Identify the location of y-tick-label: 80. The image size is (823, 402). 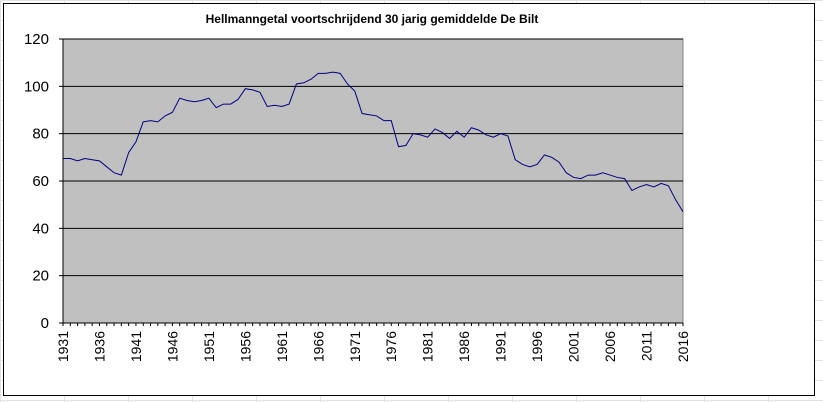
(40, 134).